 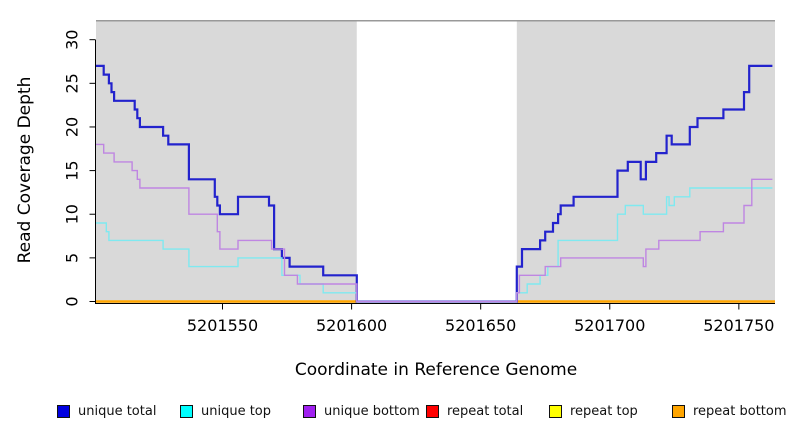 What do you see at coordinates (72, 301) in the screenshot?
I see `y-tick-label: 0` at bounding box center [72, 301].